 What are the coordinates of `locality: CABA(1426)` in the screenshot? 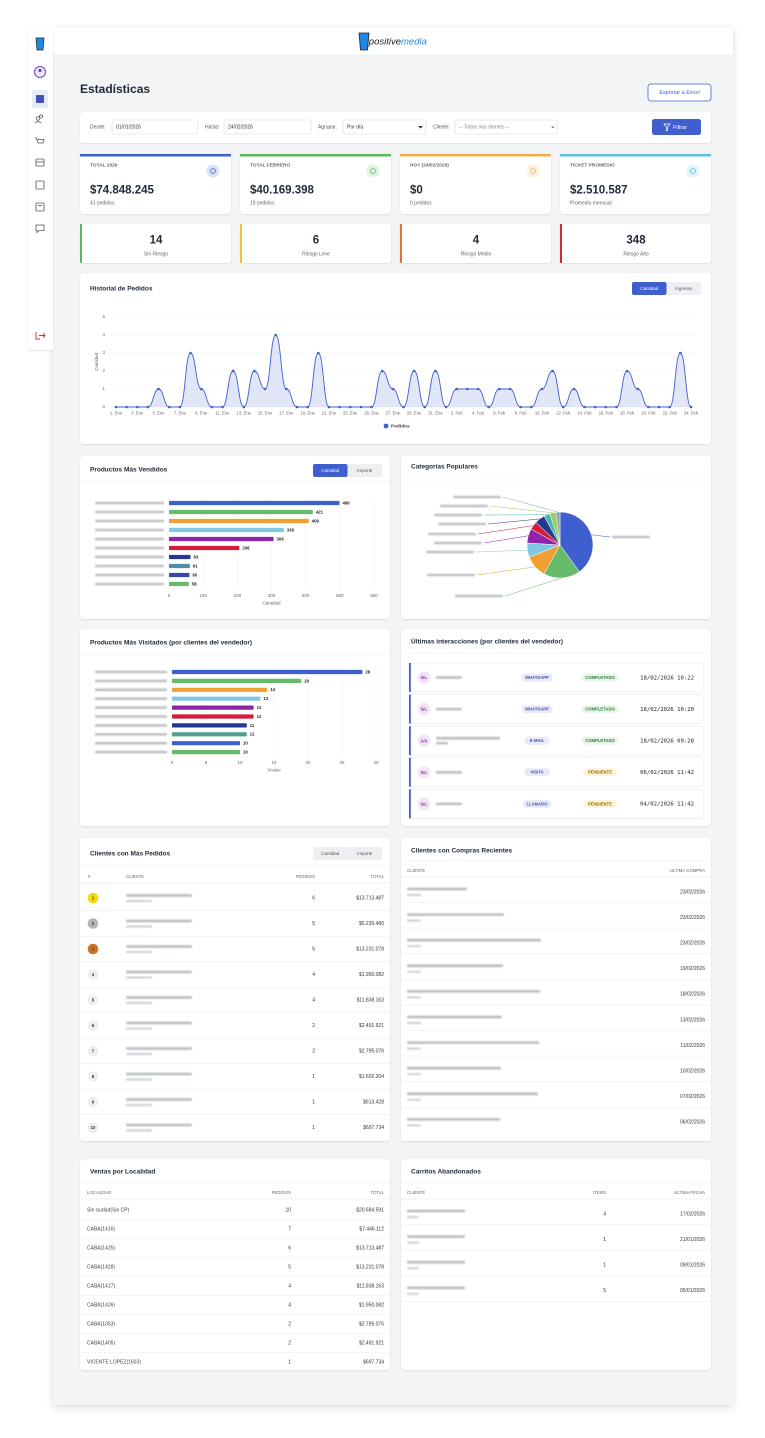 It's located at (101, 1305).